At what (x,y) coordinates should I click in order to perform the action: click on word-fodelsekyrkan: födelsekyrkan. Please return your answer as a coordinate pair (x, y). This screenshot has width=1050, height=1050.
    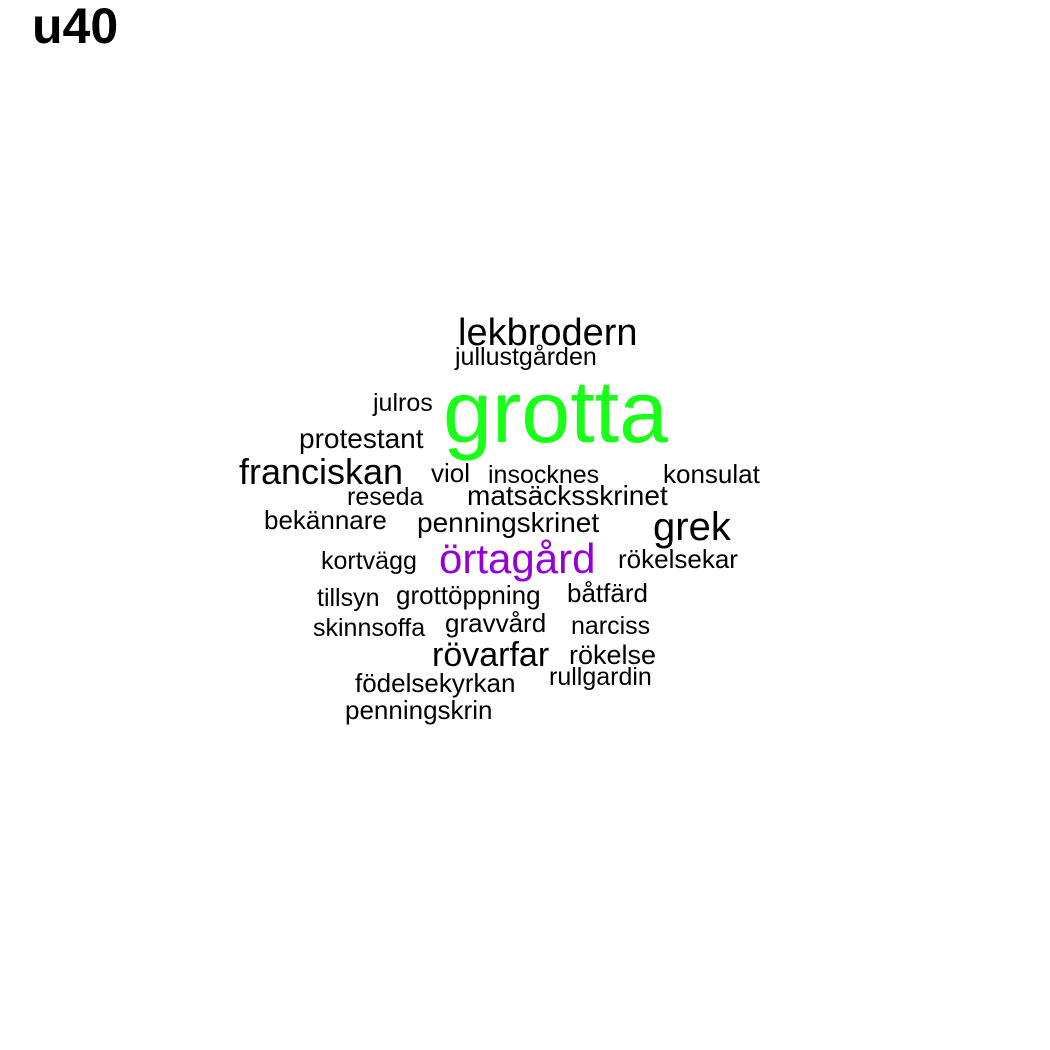
    Looking at the image, I should click on (435, 683).